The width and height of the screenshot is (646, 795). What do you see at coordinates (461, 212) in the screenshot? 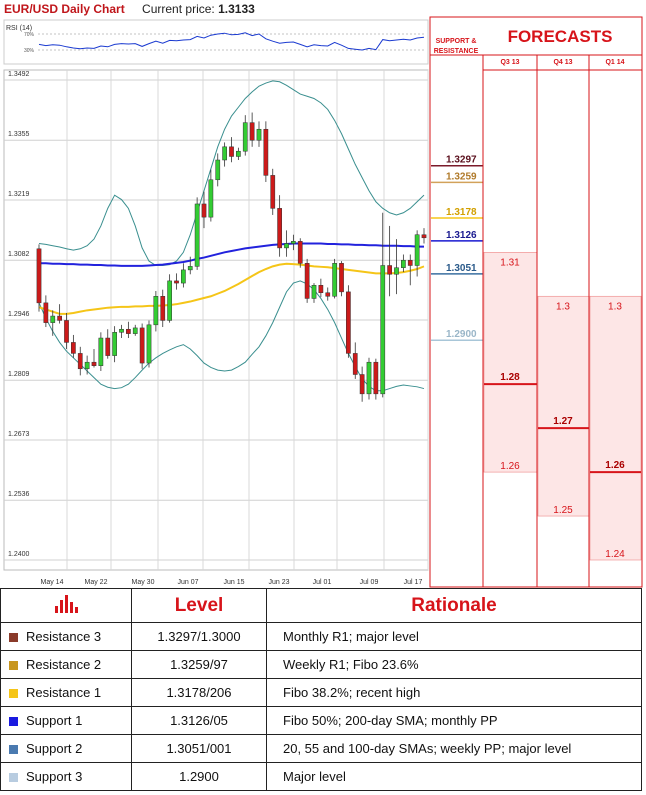
I see `sr-level-value: 1.3178` at bounding box center [461, 212].